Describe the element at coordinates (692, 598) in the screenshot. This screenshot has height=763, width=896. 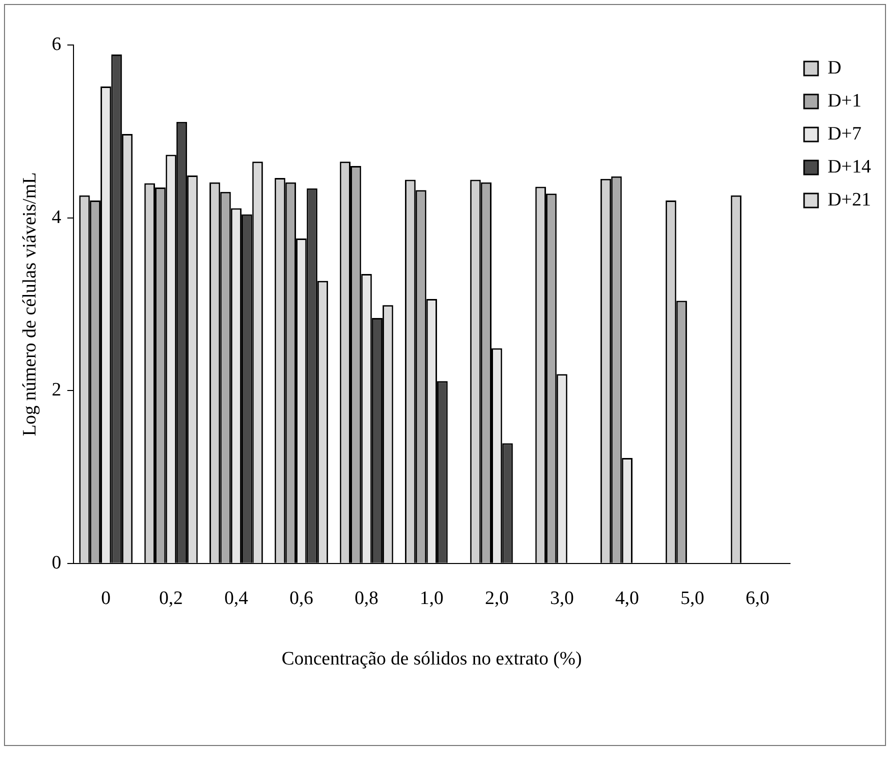
I see `x-tick-label: 5,0` at that location.